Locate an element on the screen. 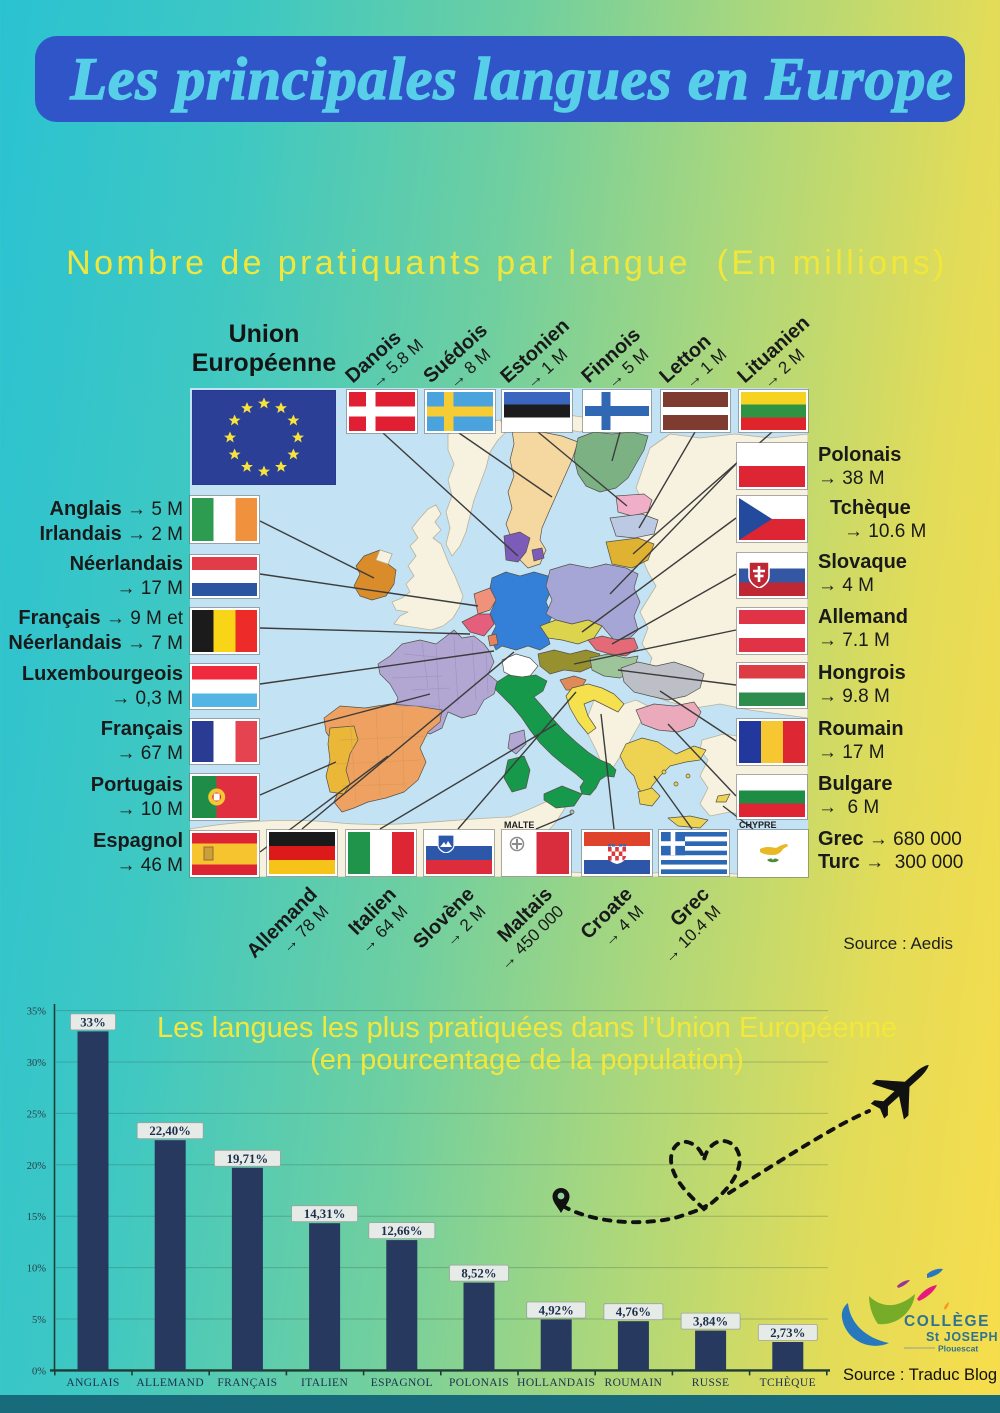 The image size is (1000, 1413). svg-text: 22,40% is located at coordinates (170, 1131).